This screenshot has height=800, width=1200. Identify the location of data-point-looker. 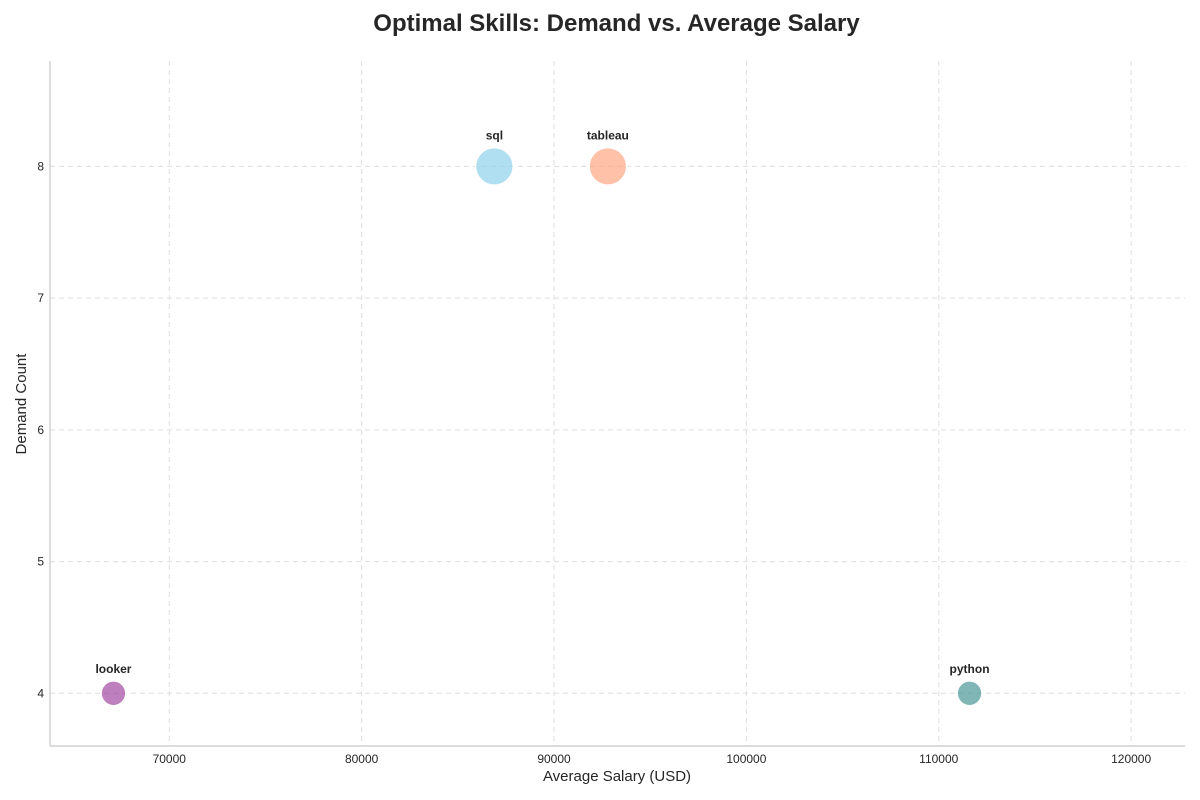
(113, 693).